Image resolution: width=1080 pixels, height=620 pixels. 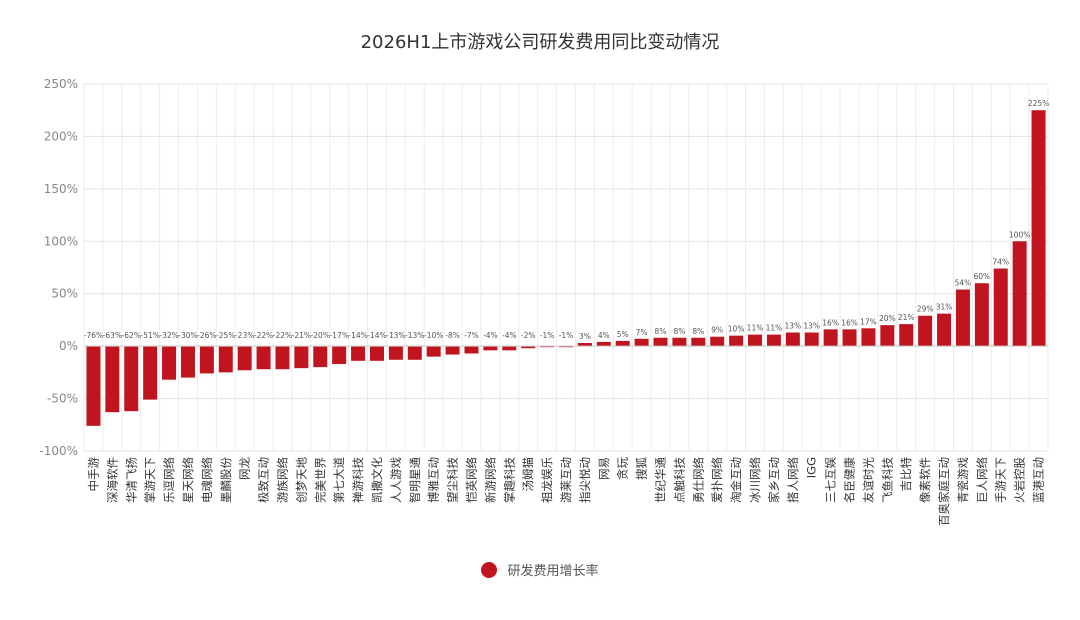 What do you see at coordinates (93, 335) in the screenshot?
I see `data-label: -76%` at bounding box center [93, 335].